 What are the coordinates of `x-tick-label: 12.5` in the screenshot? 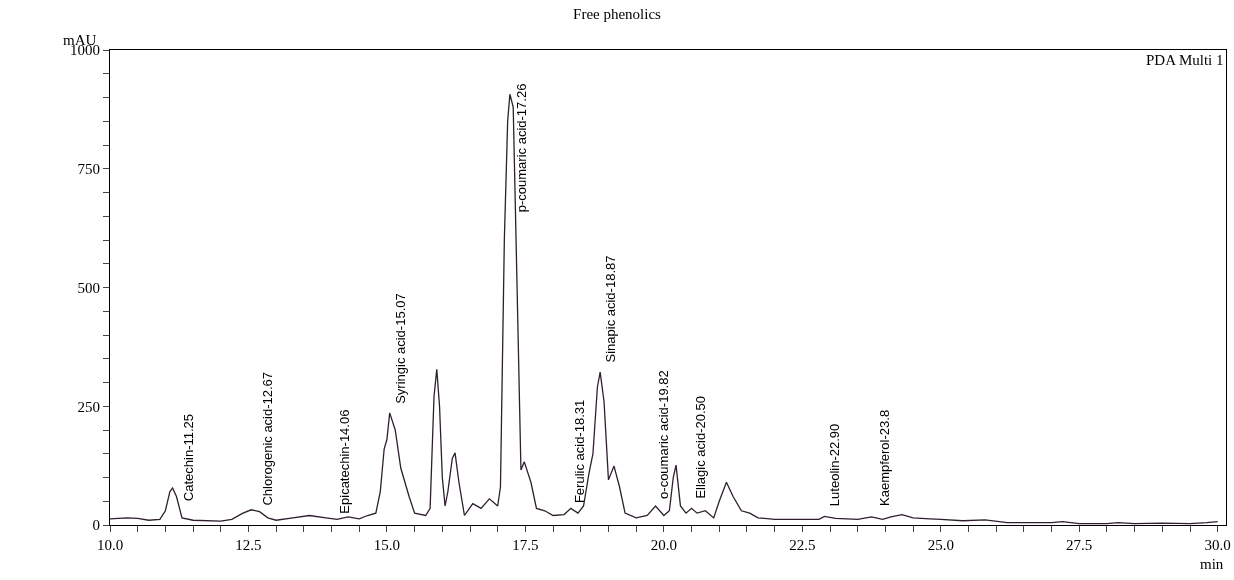 It's located at (248, 545).